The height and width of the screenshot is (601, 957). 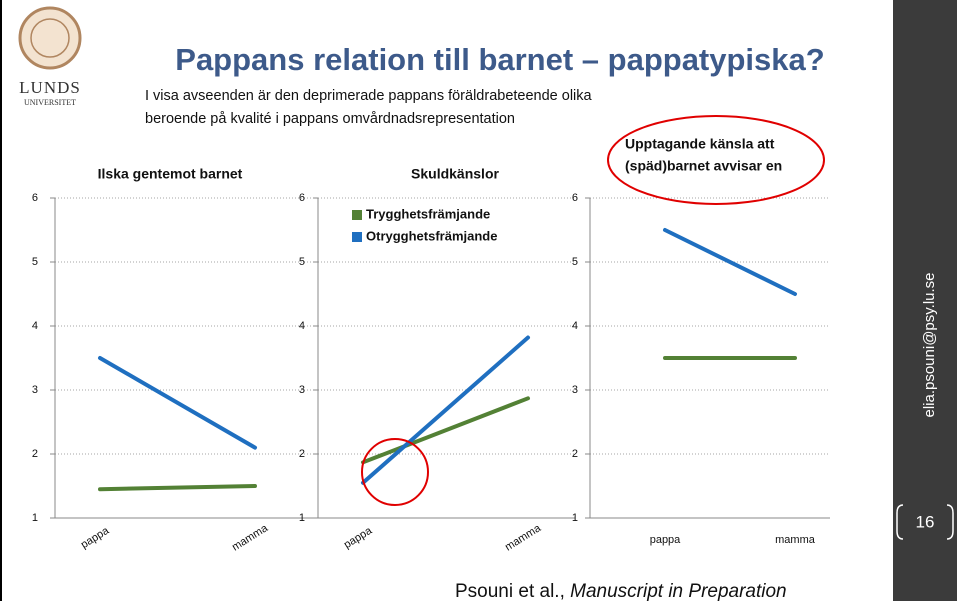 I want to click on page-number: 16, so click(x=925, y=521).